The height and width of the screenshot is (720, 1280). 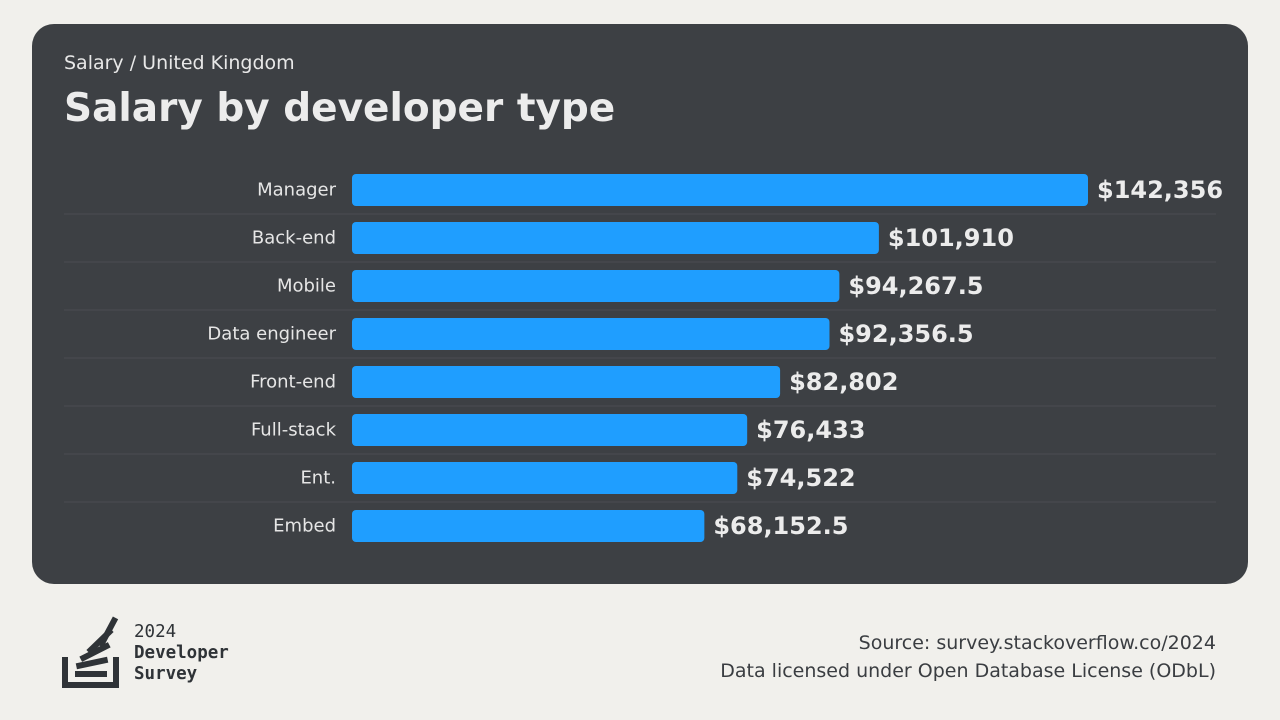 I want to click on category-label: Data engineer, so click(x=271, y=334).